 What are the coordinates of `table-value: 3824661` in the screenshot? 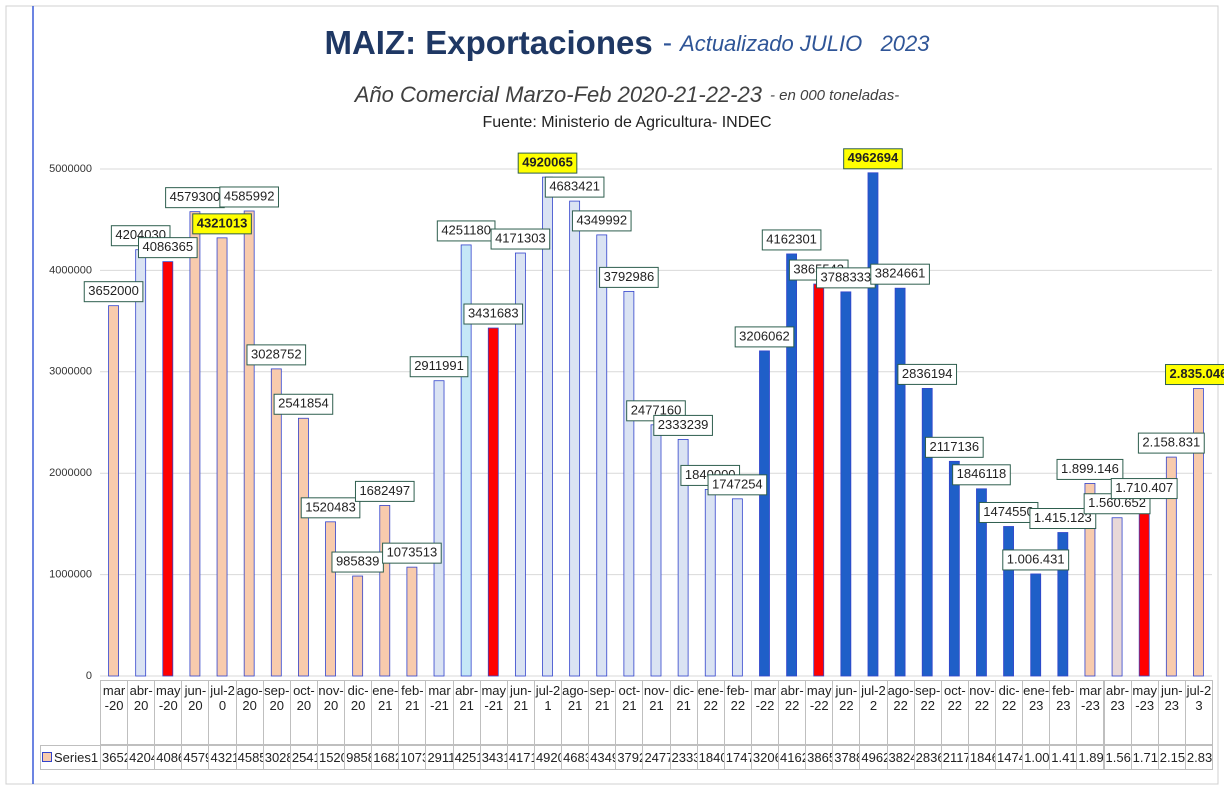 It's located at (900, 757).